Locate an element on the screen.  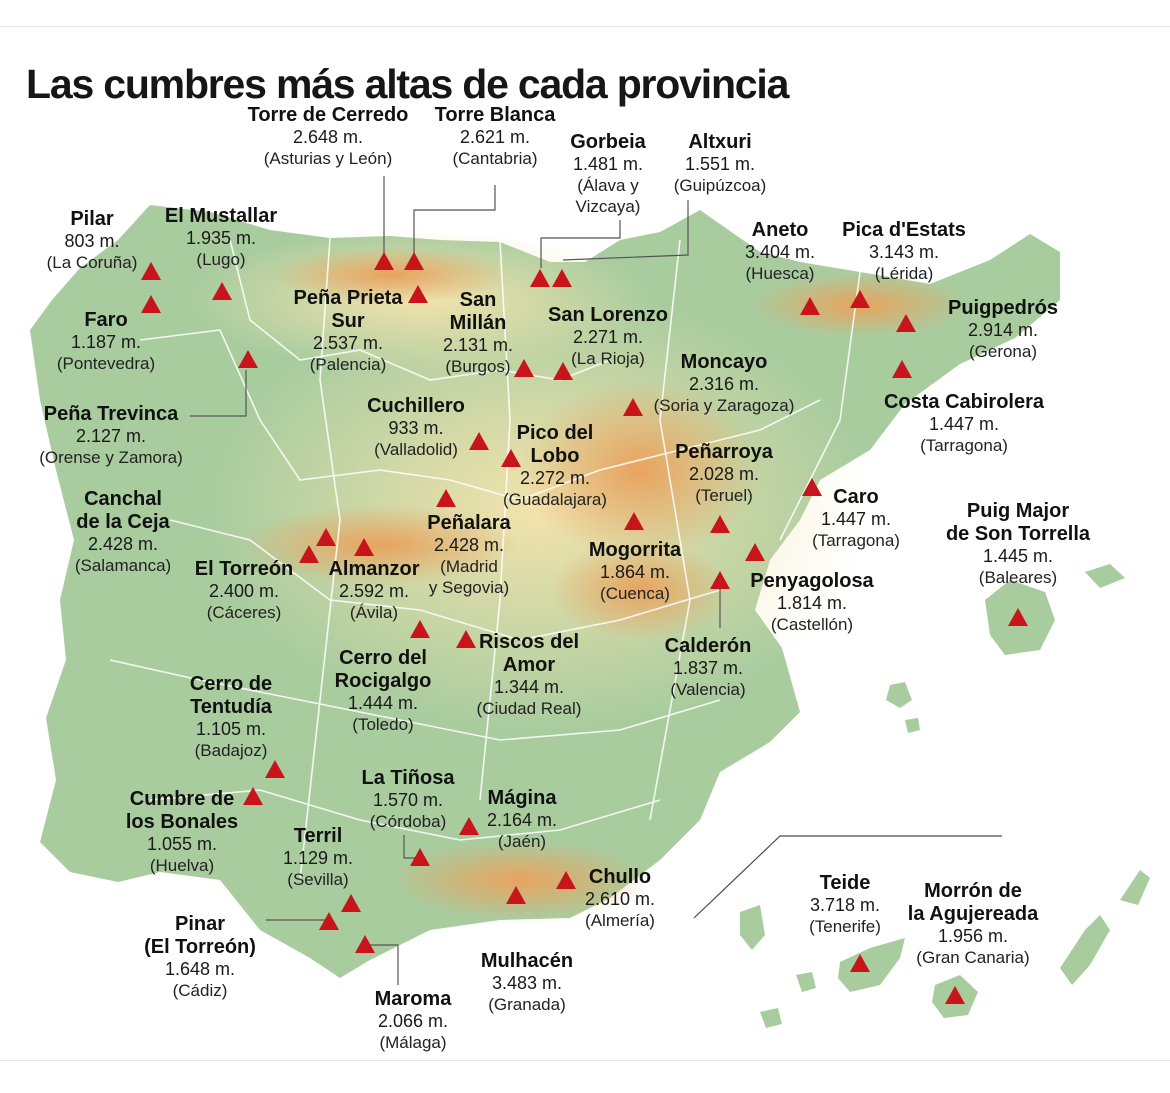
peak-name: Riscos del is located at coordinates (529, 642).